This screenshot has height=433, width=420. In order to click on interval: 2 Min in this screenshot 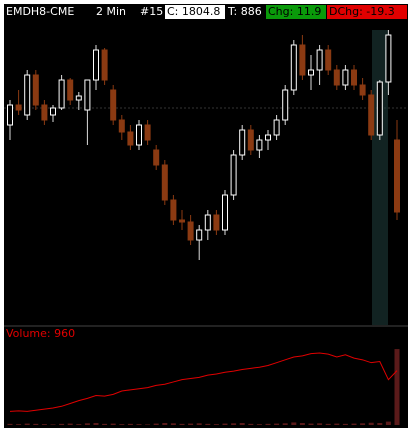, I will do `click(111, 11)`.